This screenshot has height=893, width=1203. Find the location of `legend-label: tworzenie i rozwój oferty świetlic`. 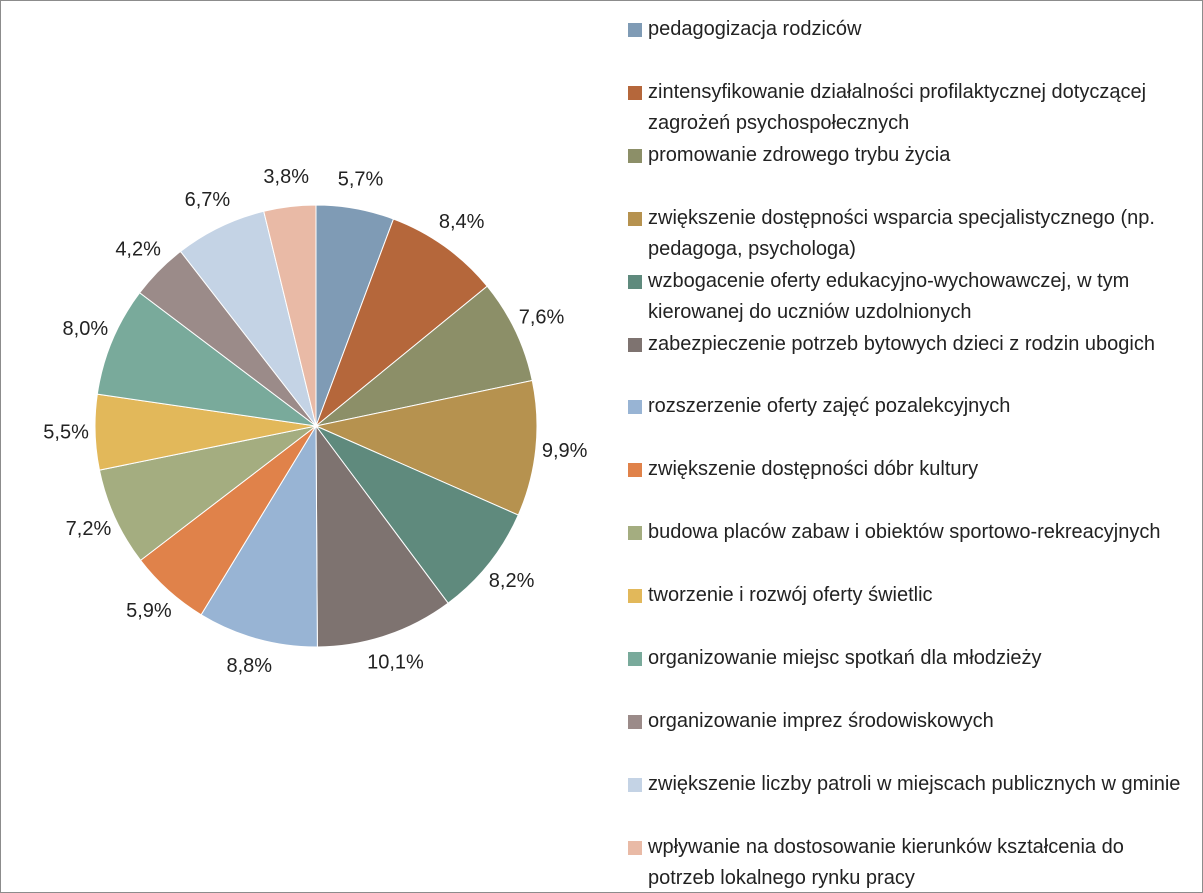

legend-label: tworzenie i rozwój oferty świetlic is located at coordinates (790, 595).